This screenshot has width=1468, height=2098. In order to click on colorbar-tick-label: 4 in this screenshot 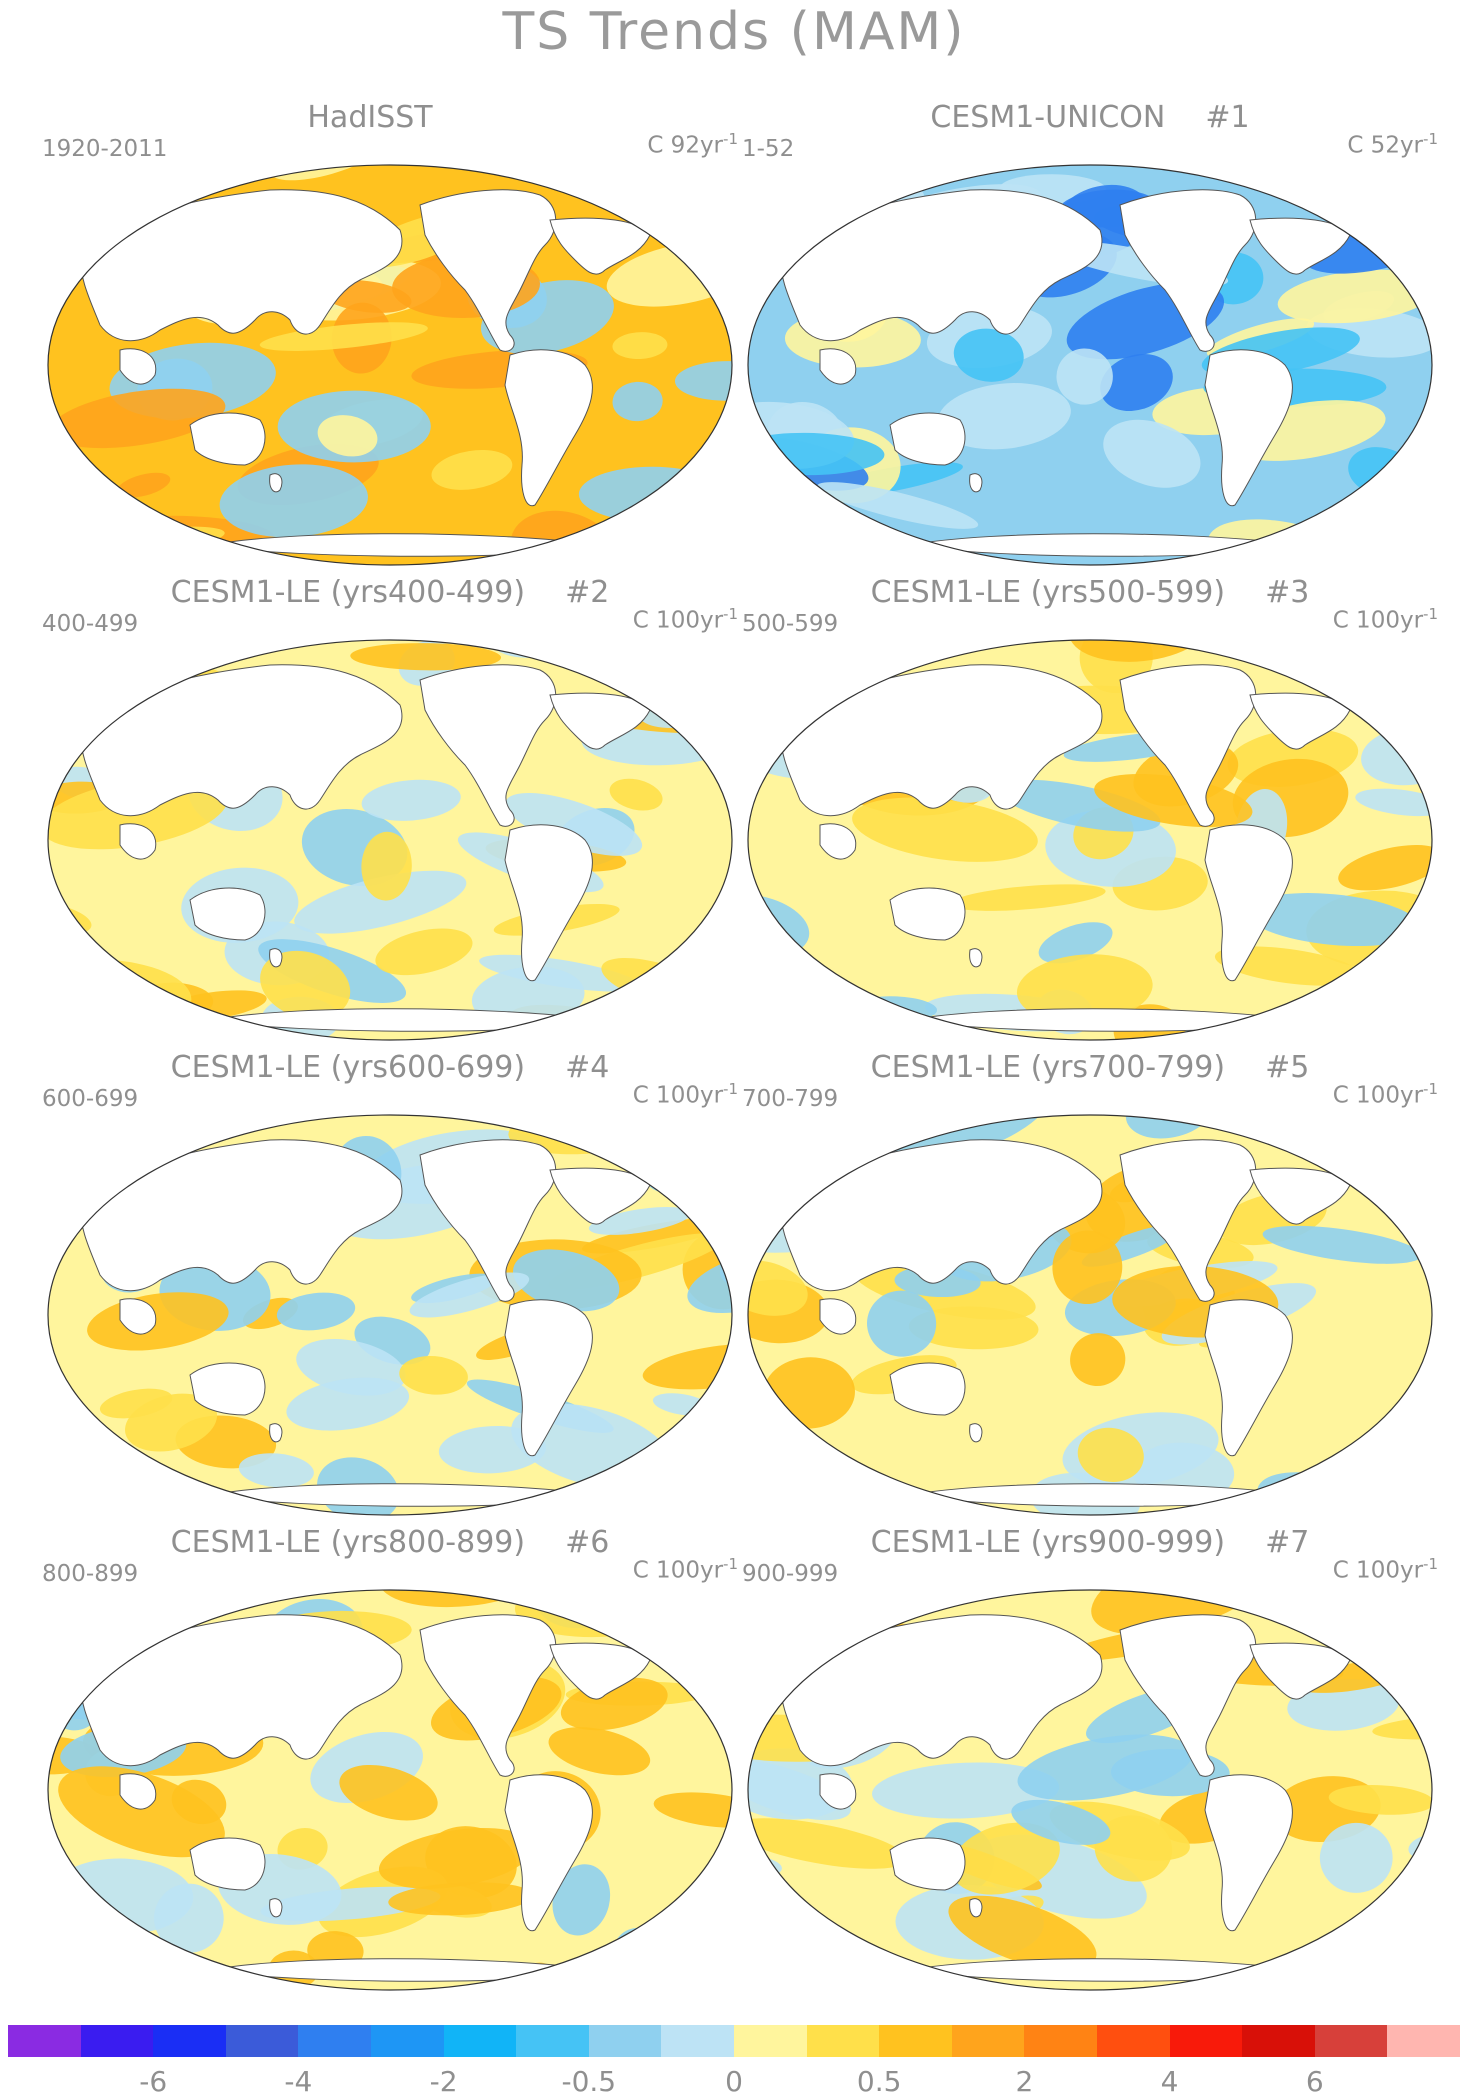, I will do `click(1170, 2081)`.